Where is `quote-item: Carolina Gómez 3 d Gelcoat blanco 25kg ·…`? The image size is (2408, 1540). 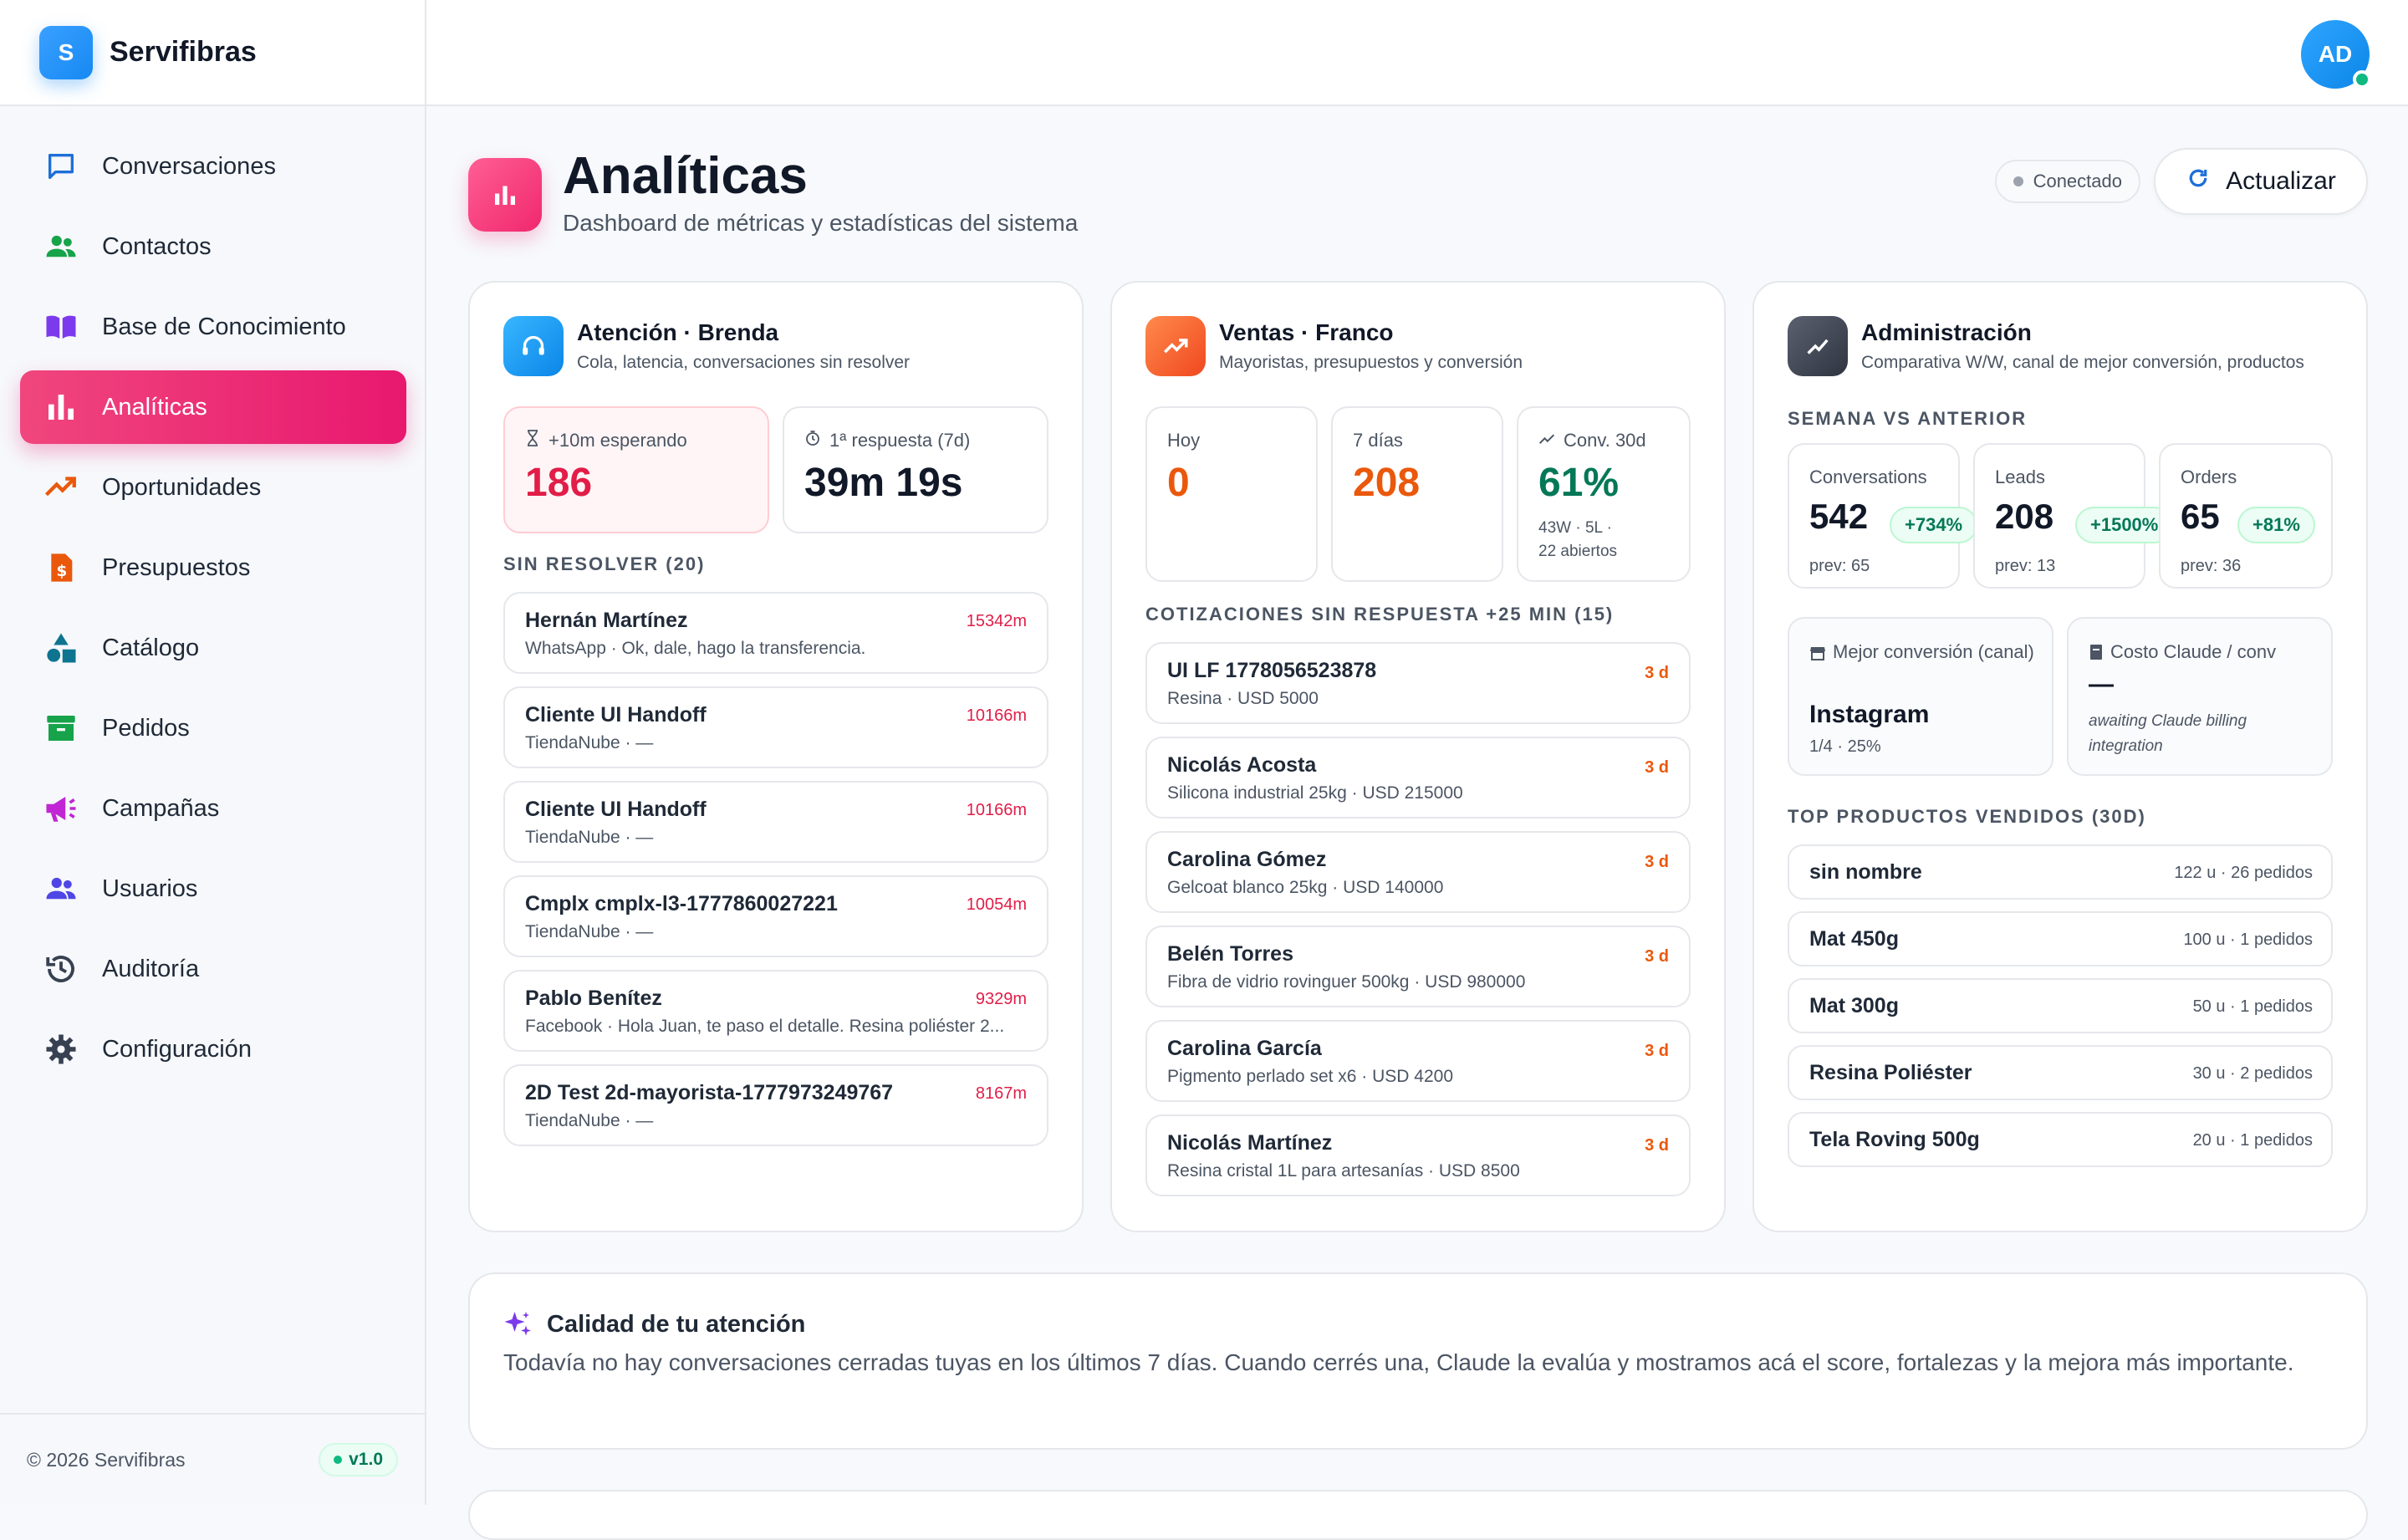
quote-item: Carolina Gómez 3 d Gelcoat blanco 25kg ·… is located at coordinates (1418, 872).